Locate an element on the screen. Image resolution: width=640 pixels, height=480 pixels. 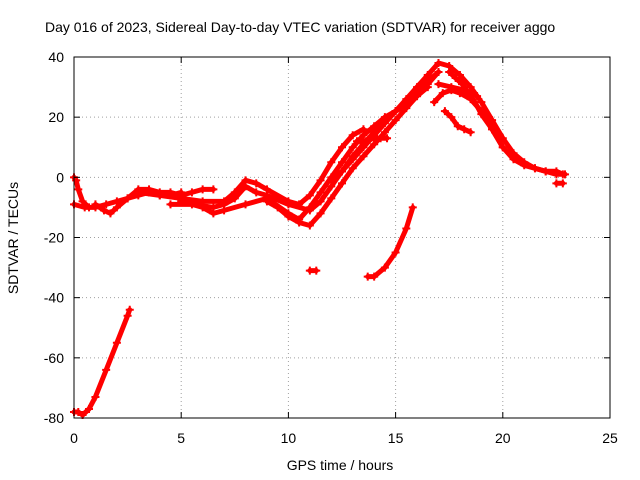
x-axis-label: GPS time / hours is located at coordinates (340, 465).